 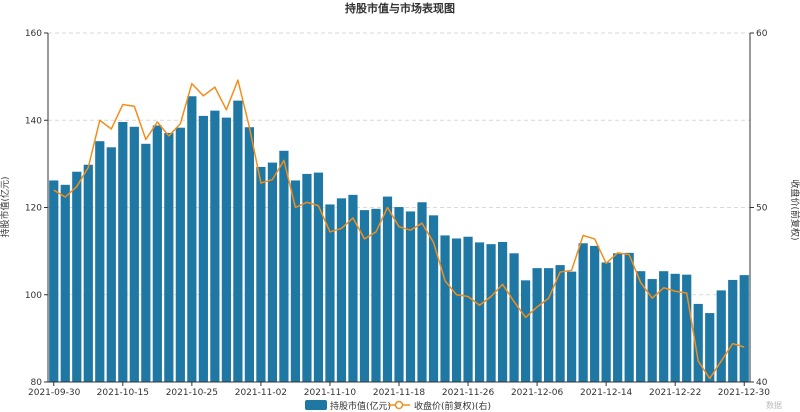 What do you see at coordinates (452, 406) in the screenshot?
I see `legend-line-label: 收盘价(前复权)(右)` at bounding box center [452, 406].